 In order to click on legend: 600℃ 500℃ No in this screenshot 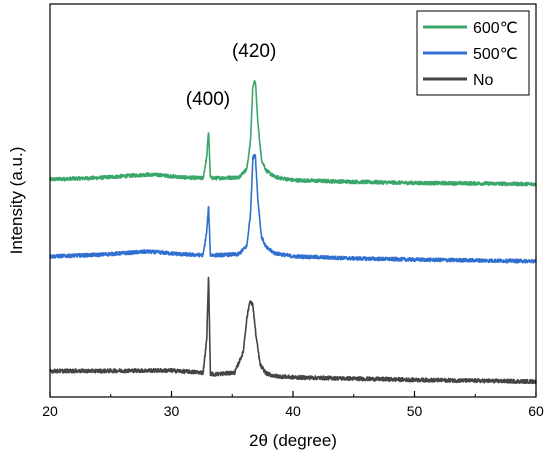, I will do `click(473, 53)`.